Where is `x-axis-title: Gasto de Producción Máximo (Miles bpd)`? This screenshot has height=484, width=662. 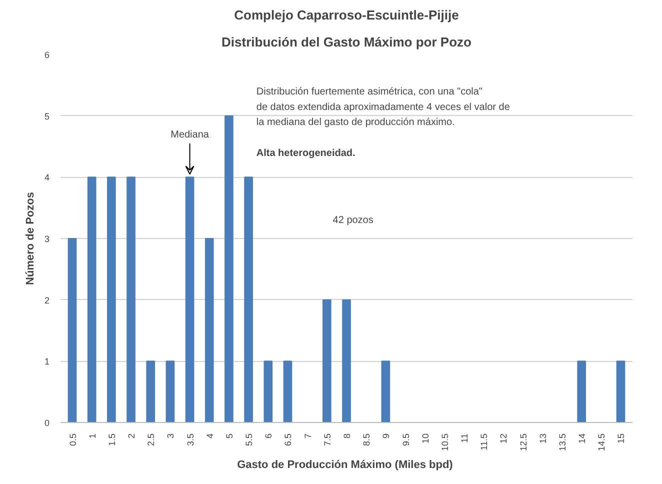 x-axis-title: Gasto de Producción Máximo (Miles bpd) is located at coordinates (345, 465).